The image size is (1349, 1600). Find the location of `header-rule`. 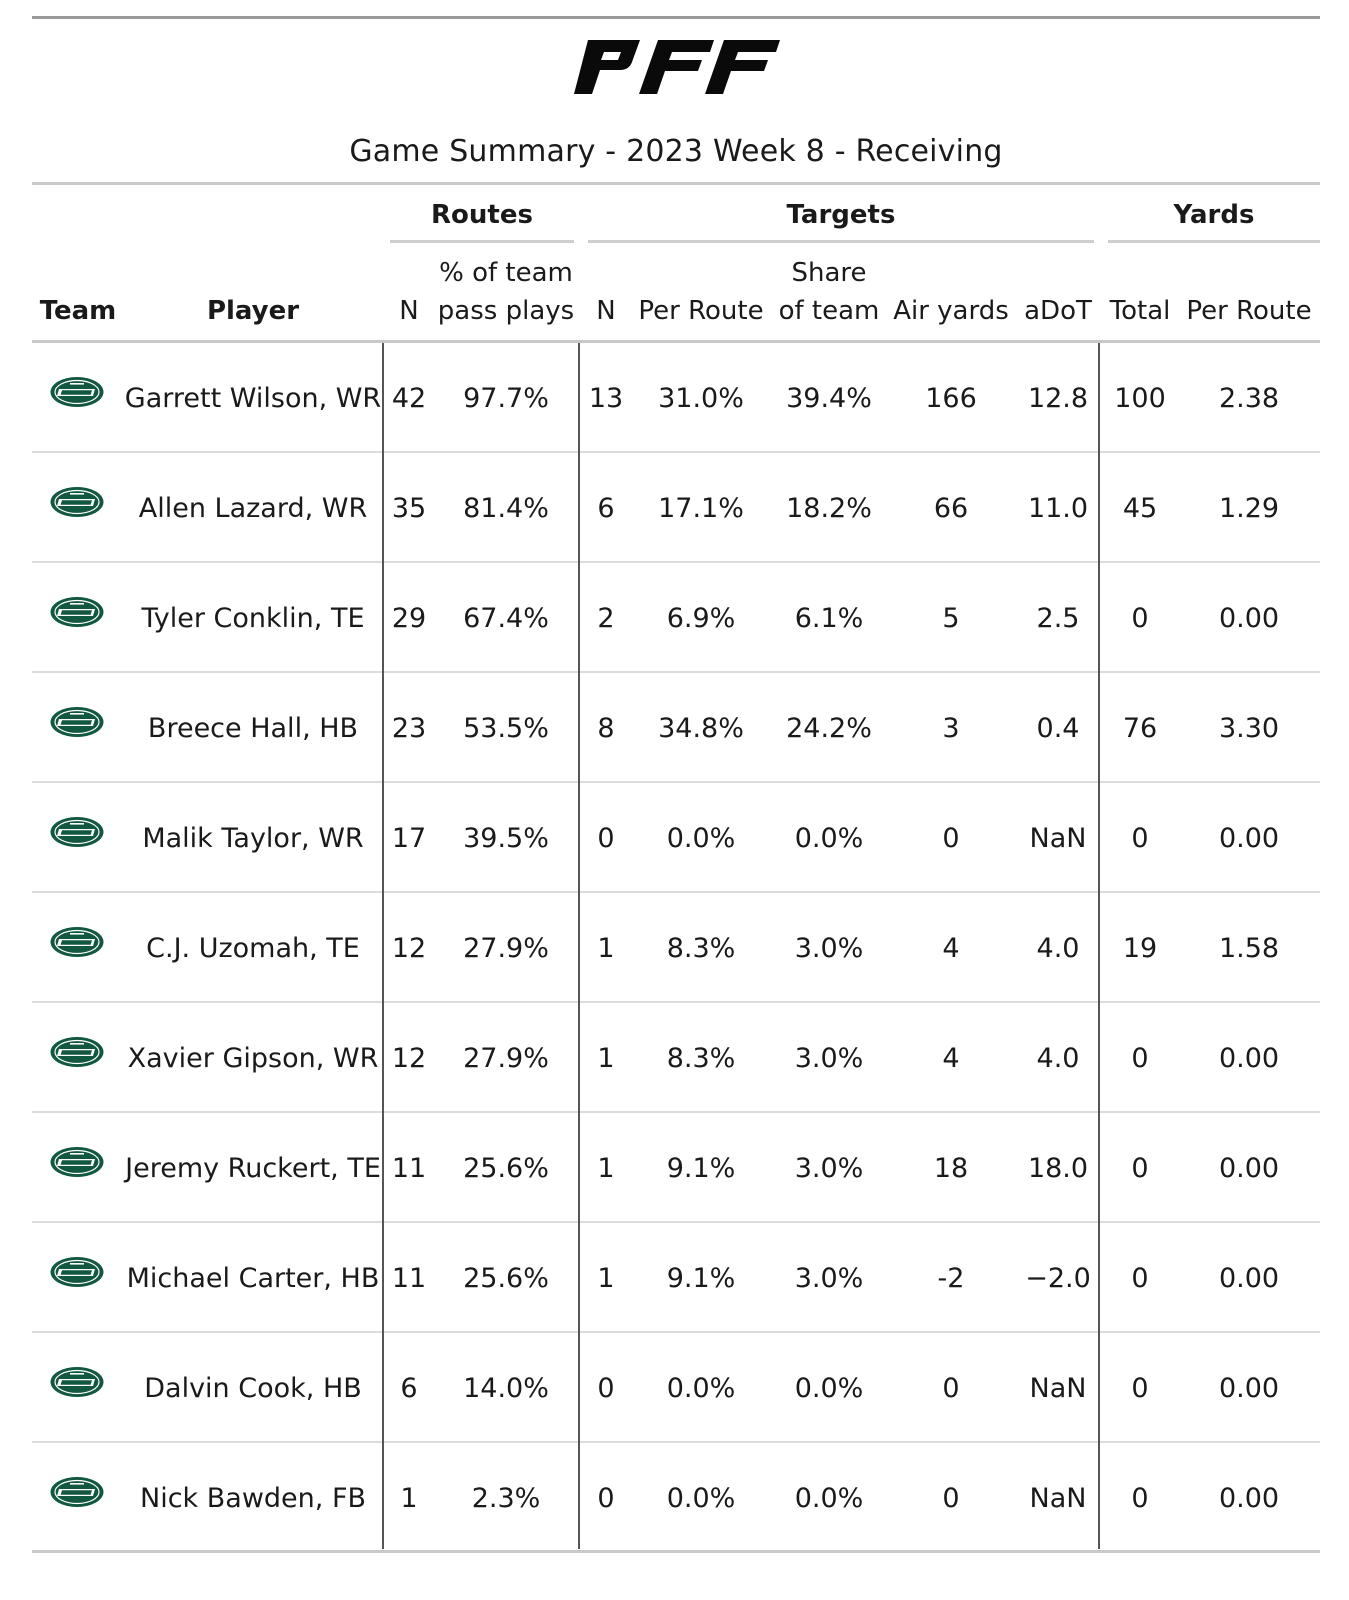

header-rule is located at coordinates (676, 341).